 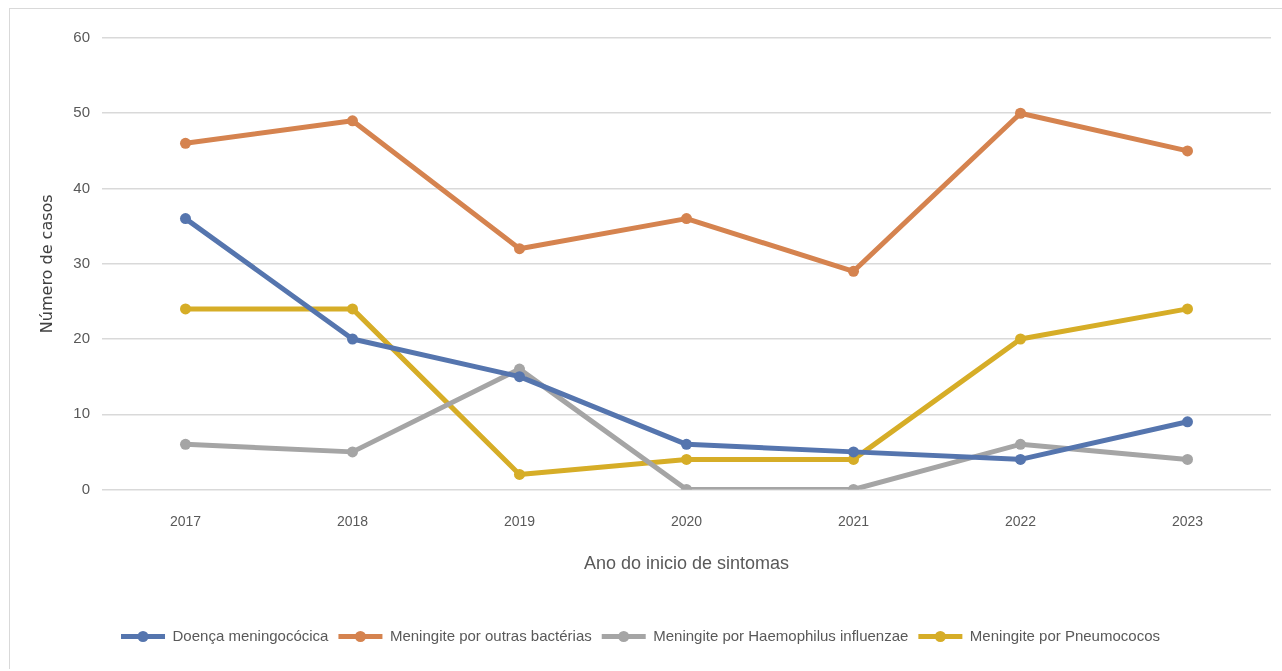 I want to click on legend-label: Meningite por Haemophilus influenzae, so click(x=781, y=635).